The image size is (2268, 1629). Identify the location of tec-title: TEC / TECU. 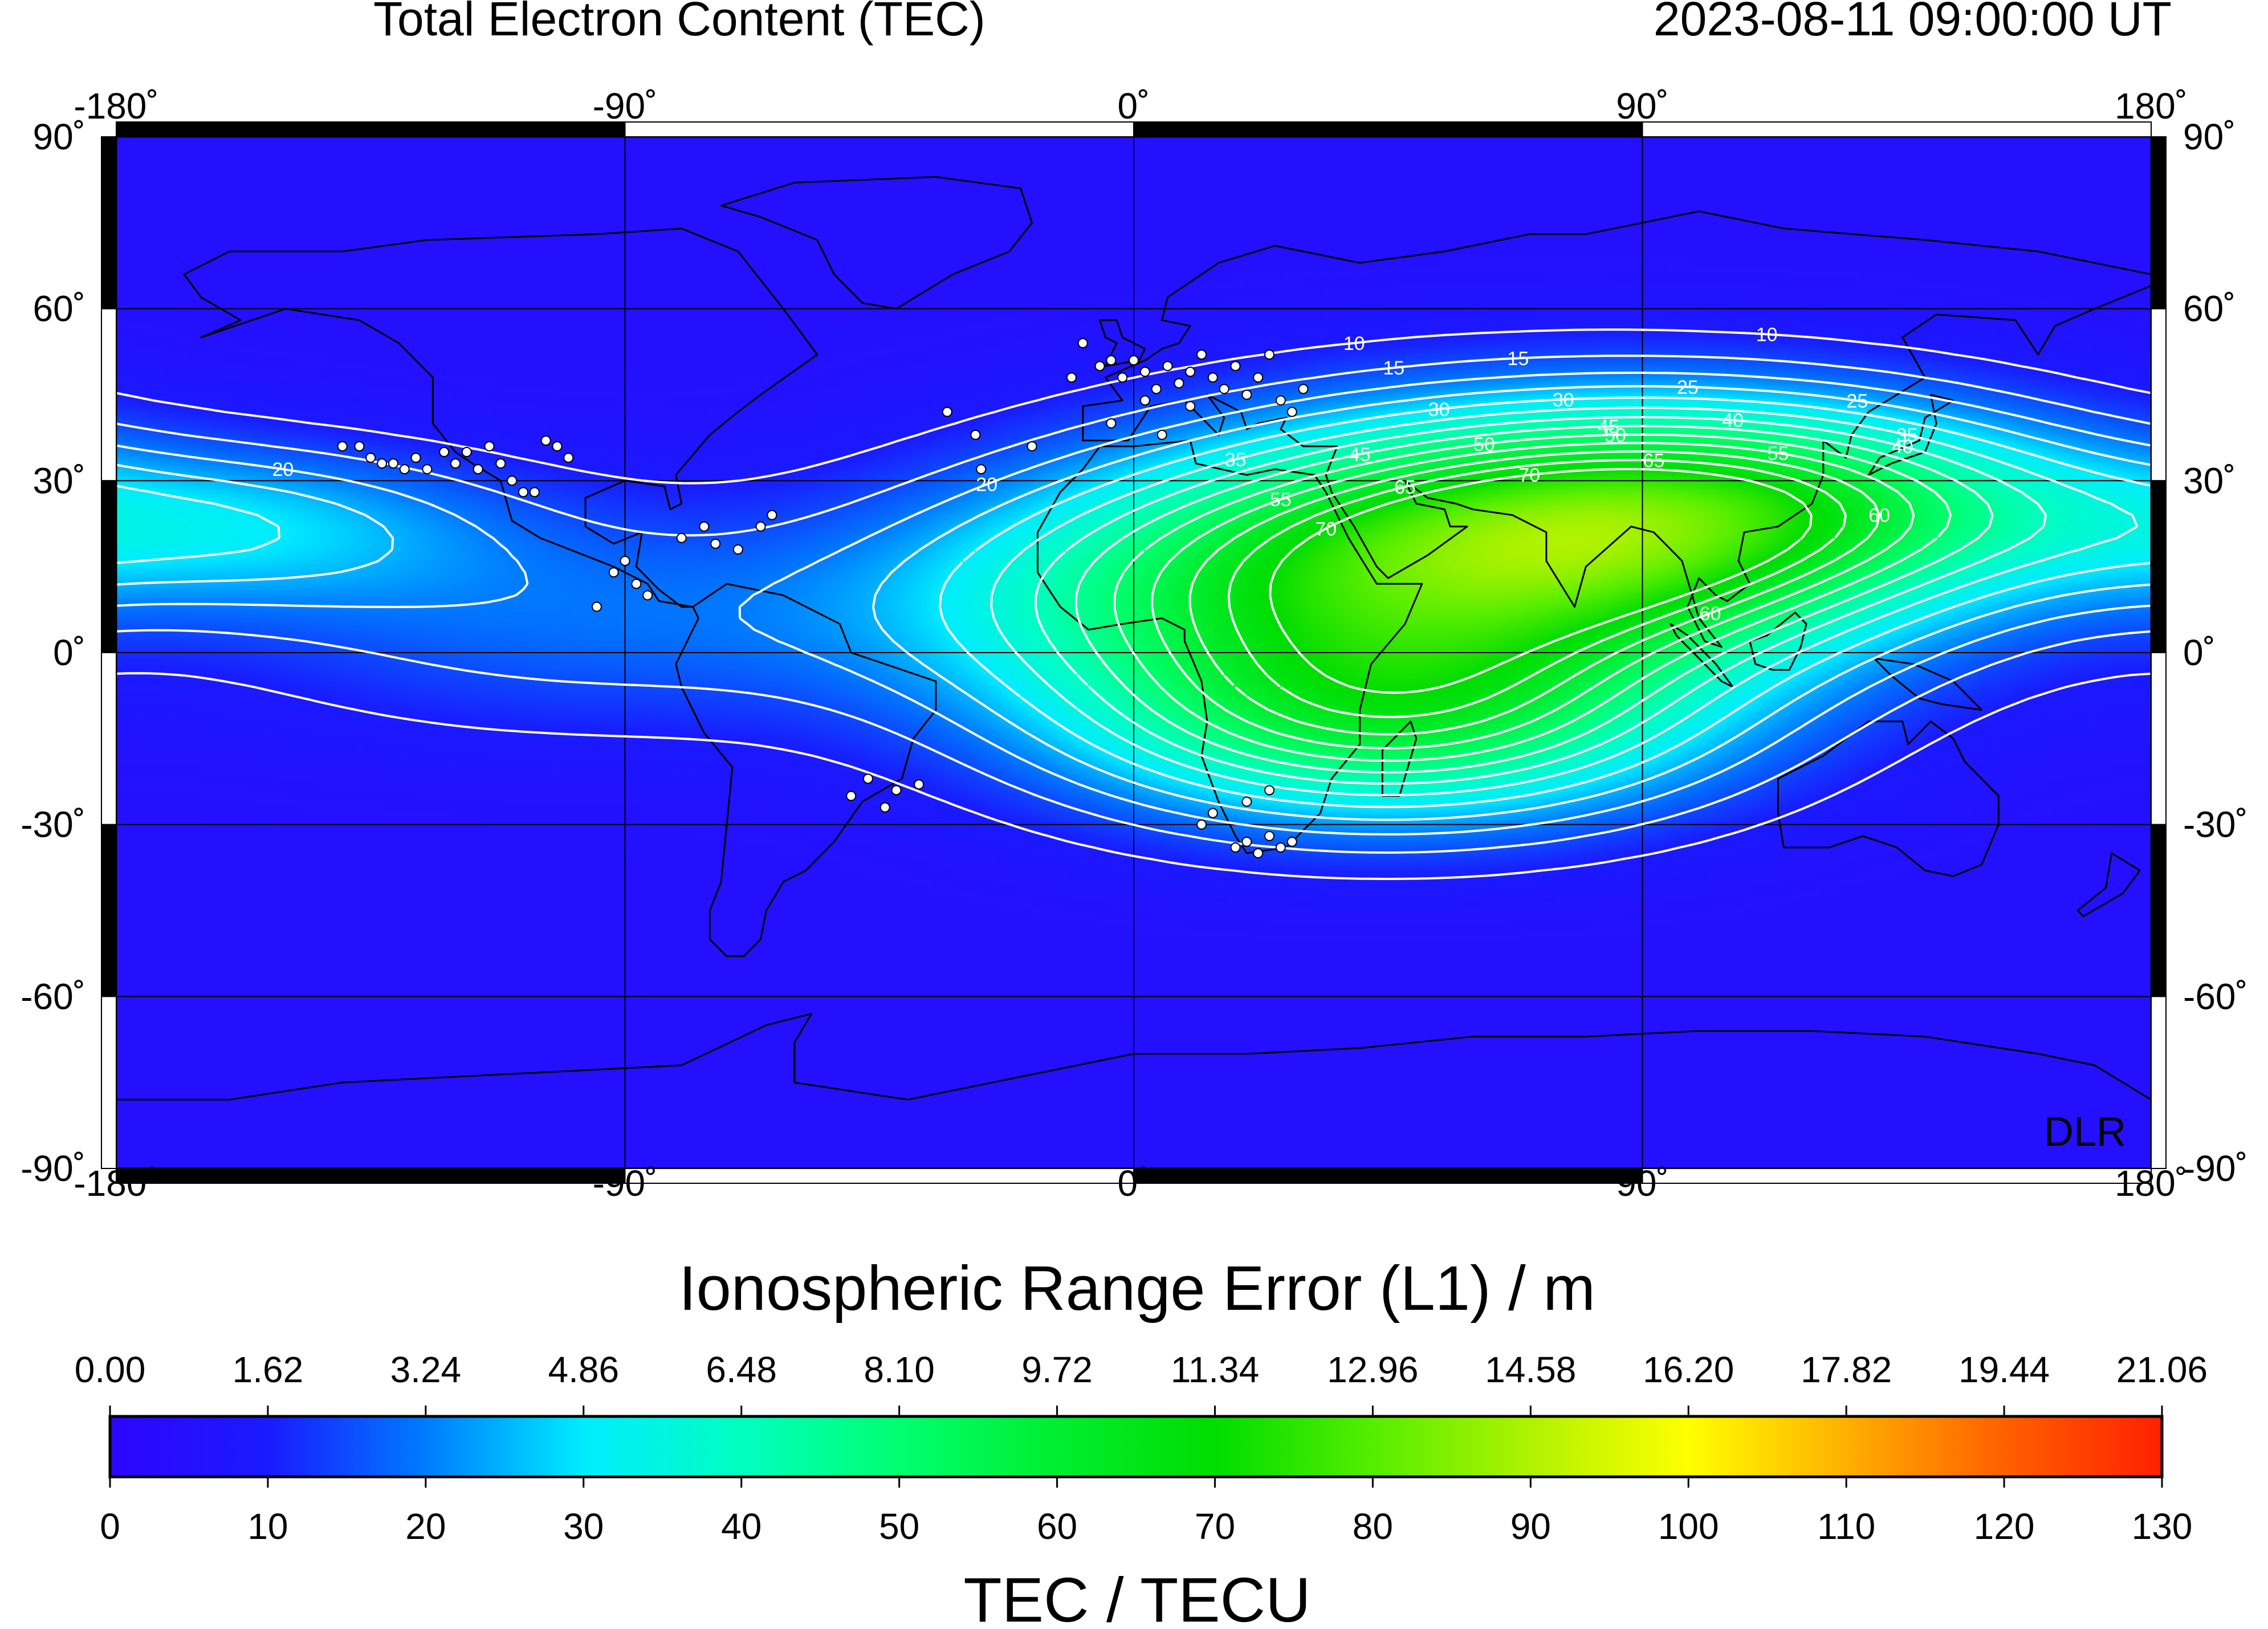
(1136, 1597).